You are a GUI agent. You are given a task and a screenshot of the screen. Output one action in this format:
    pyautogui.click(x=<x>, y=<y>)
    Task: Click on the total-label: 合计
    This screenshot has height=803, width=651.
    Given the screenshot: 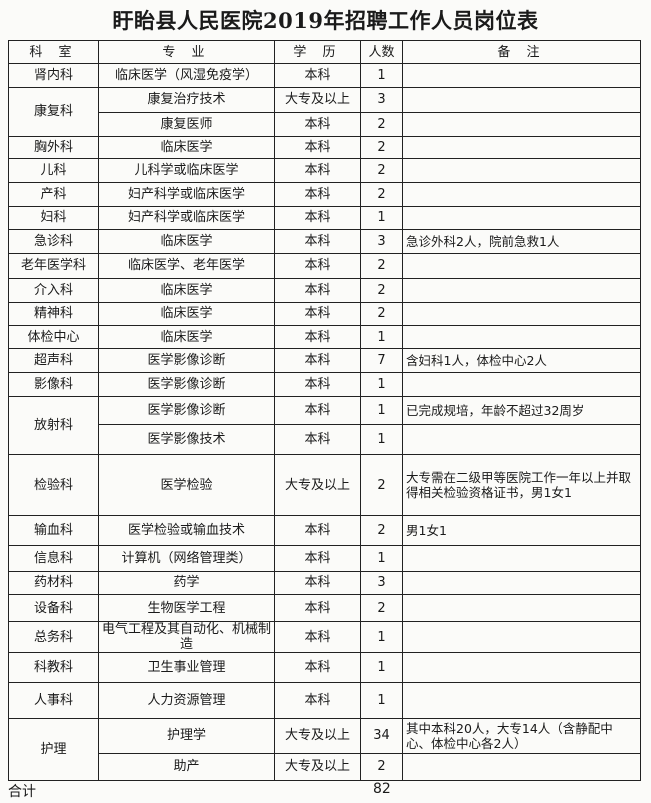 What is the action you would take?
    pyautogui.click(x=22, y=792)
    